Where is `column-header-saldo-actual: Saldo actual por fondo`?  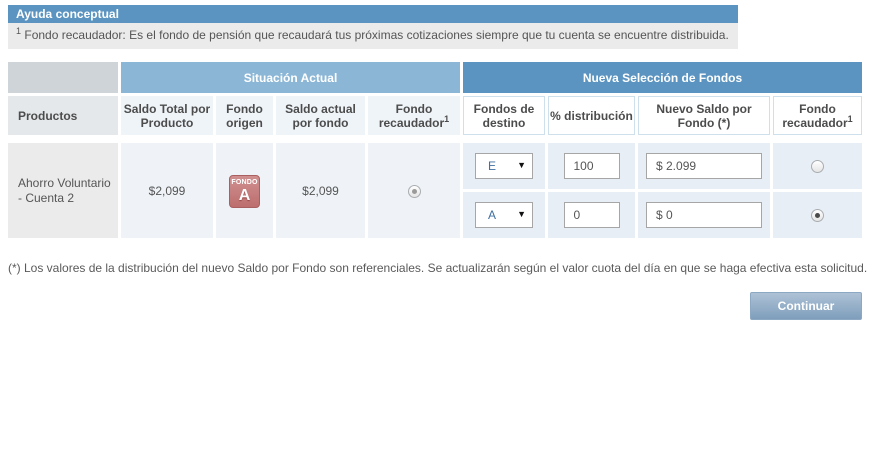 column-header-saldo-actual: Saldo actual por fondo is located at coordinates (320, 115).